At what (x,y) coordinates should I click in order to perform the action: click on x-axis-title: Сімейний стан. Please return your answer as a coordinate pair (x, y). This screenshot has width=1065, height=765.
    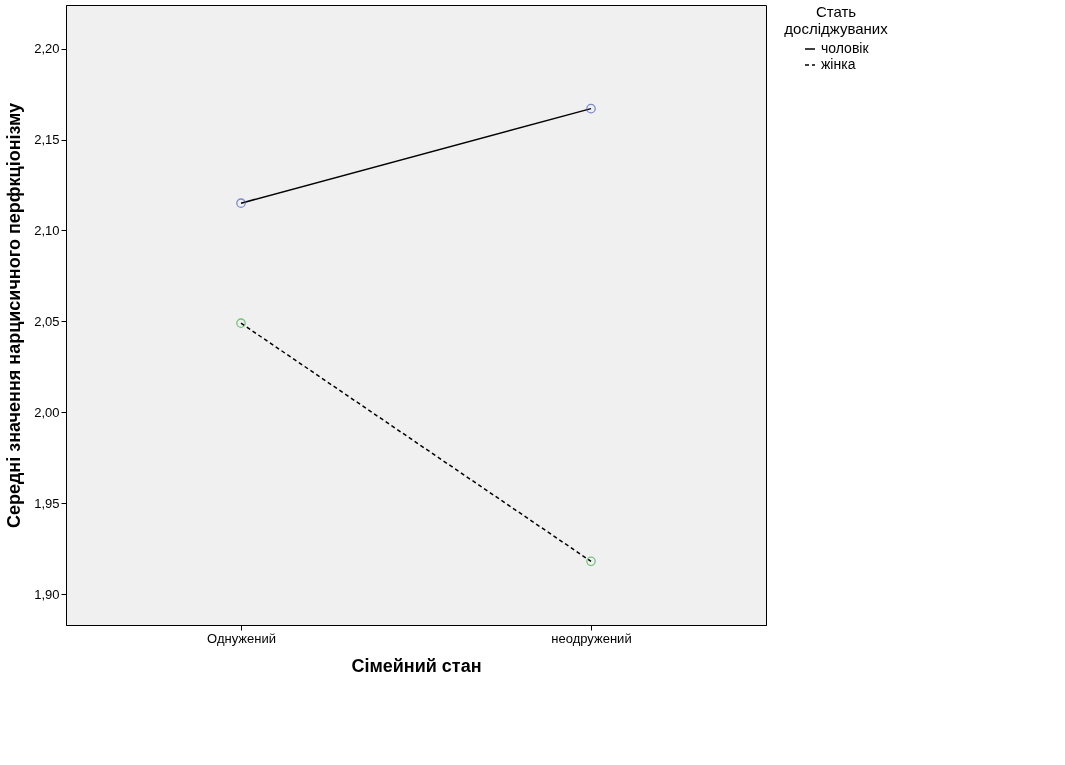
    Looking at the image, I should click on (416, 665).